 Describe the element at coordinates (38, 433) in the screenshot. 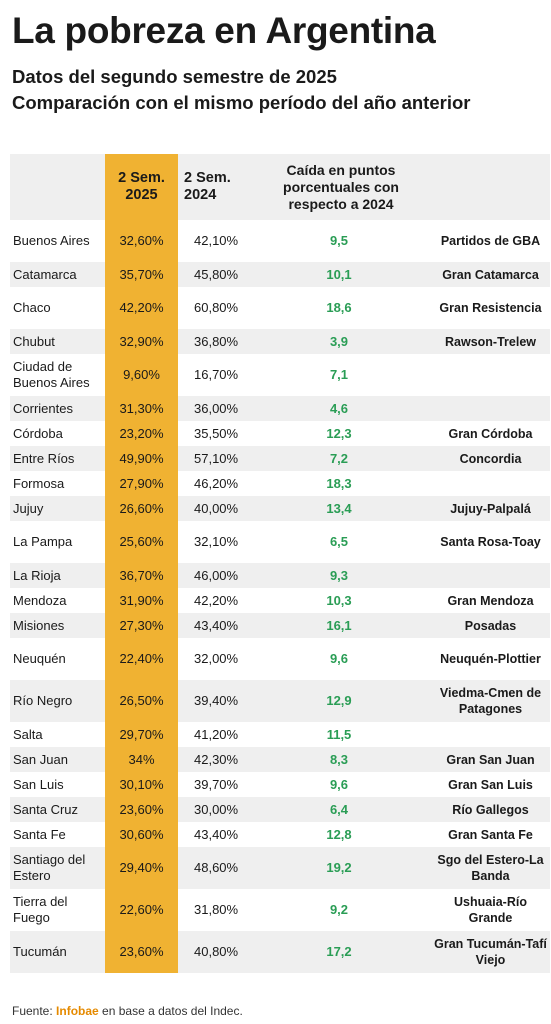

I see `province-cell: Córdoba` at that location.